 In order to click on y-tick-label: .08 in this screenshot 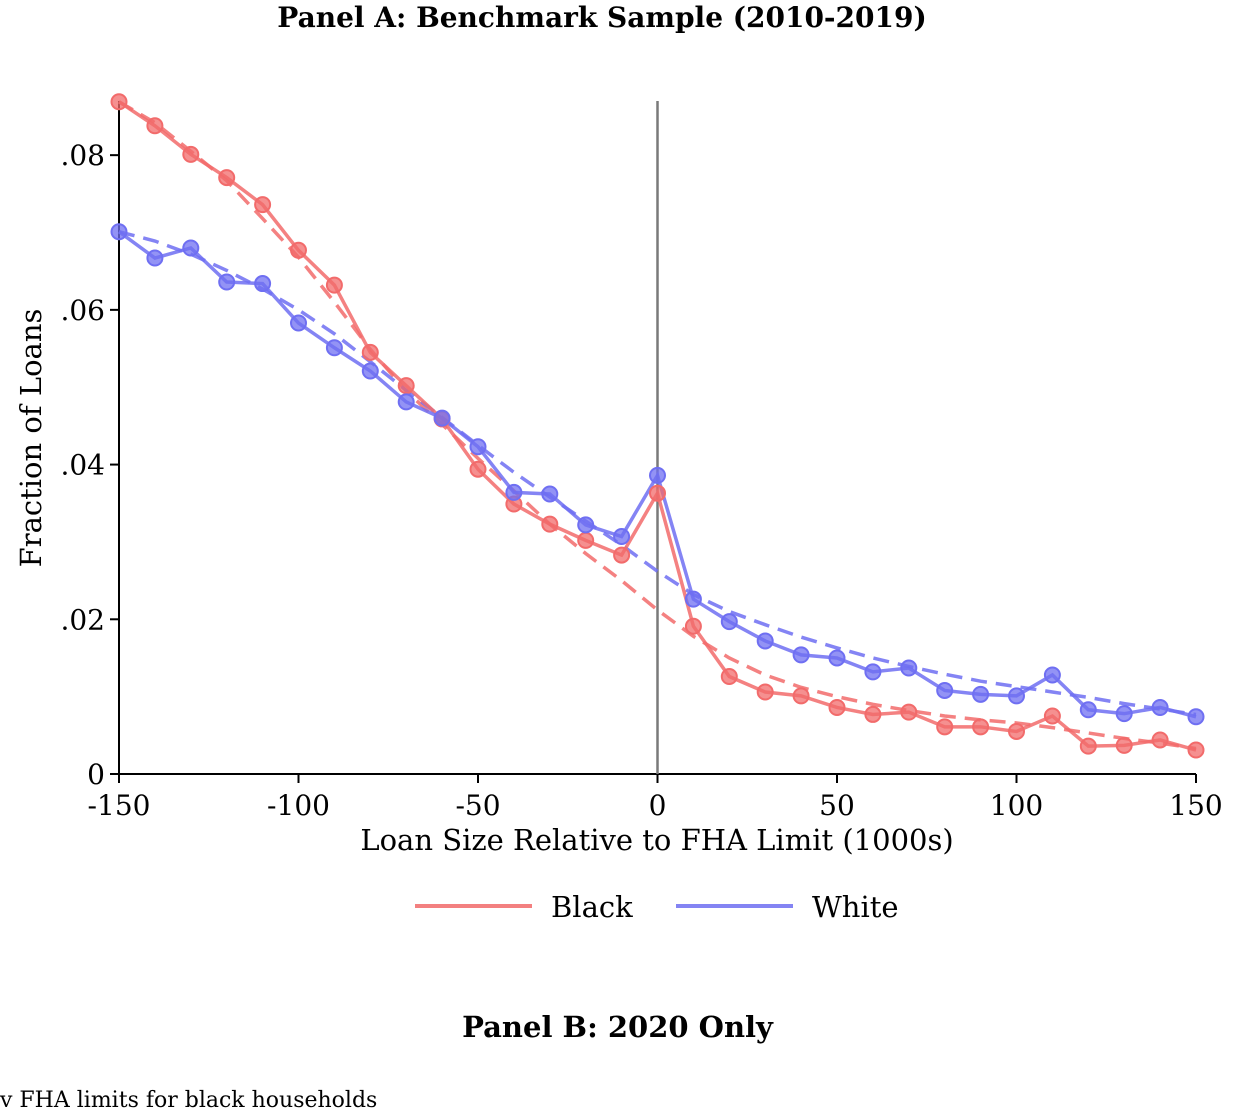, I will do `click(82, 155)`.